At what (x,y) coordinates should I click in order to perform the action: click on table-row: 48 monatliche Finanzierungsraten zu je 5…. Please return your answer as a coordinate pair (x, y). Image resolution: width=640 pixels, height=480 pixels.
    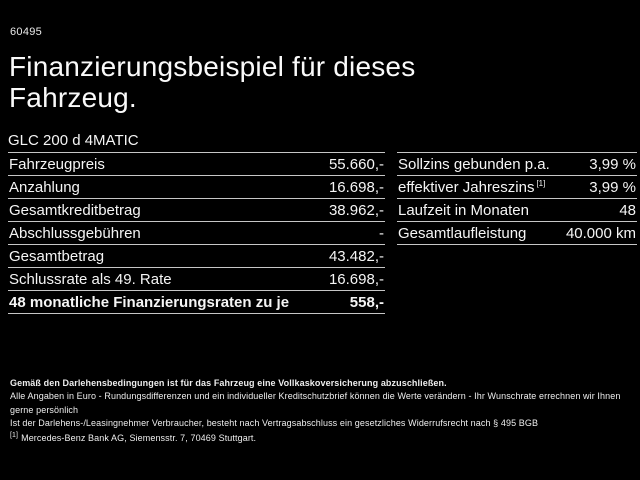
    Looking at the image, I should click on (196, 302).